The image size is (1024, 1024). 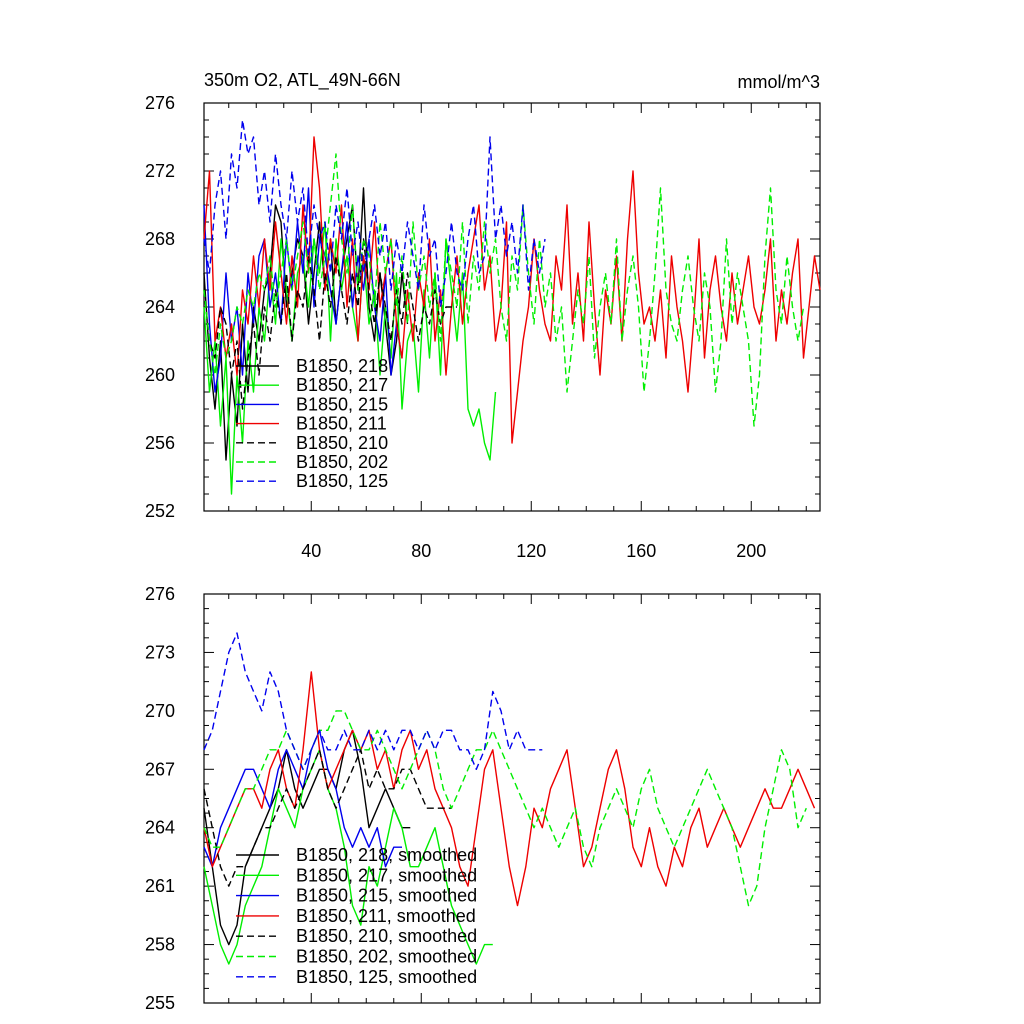 What do you see at coordinates (342, 481) in the screenshot?
I see `top-legend-label: B1850, 125` at bounding box center [342, 481].